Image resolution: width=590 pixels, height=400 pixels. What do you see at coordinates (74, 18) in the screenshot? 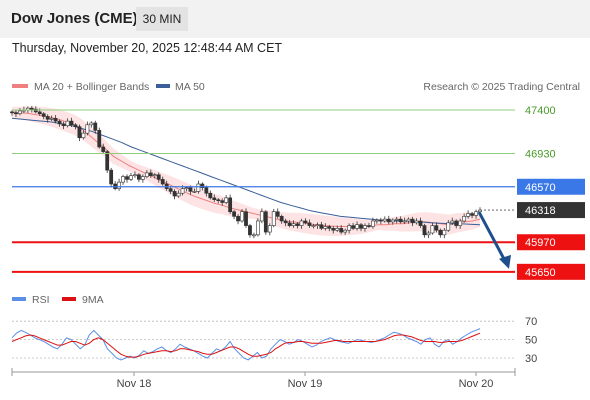
I see `instrument-title: Dow Jones (CME)` at bounding box center [74, 18].